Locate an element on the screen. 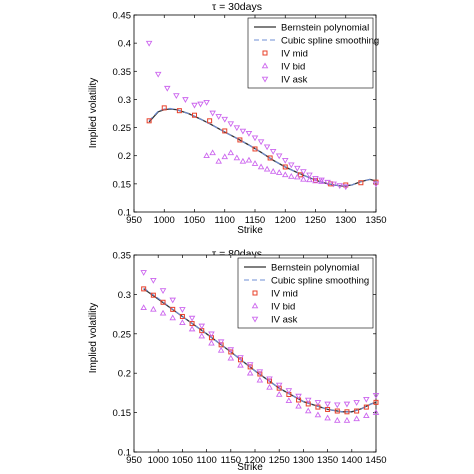  y-tick-label: 0.4 is located at coordinates (124, 44).